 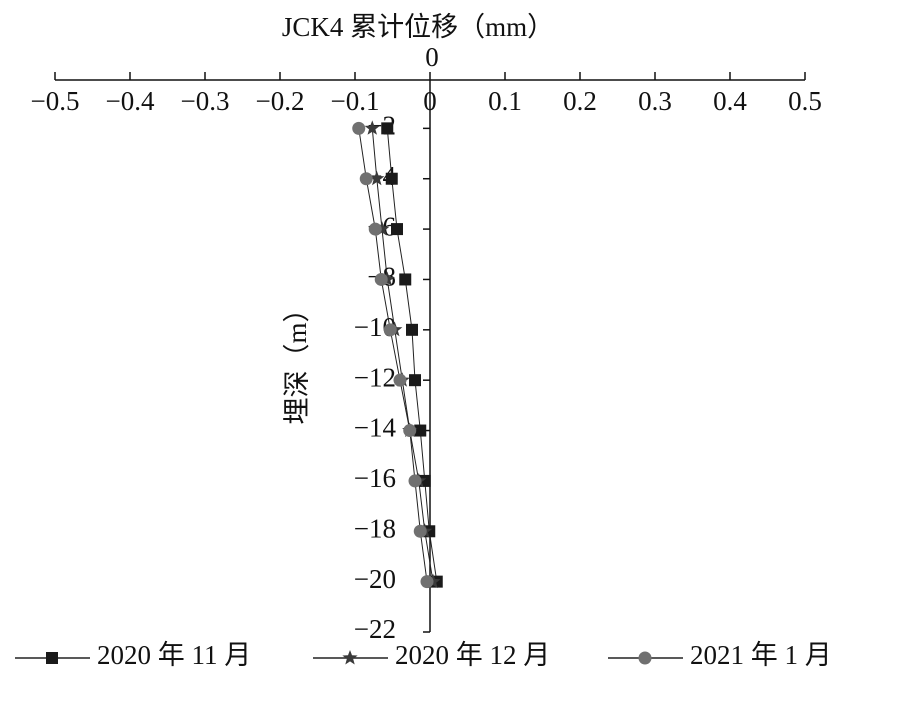 What do you see at coordinates (174, 655) in the screenshot?
I see `legend-label: 2020 年 11 月` at bounding box center [174, 655].